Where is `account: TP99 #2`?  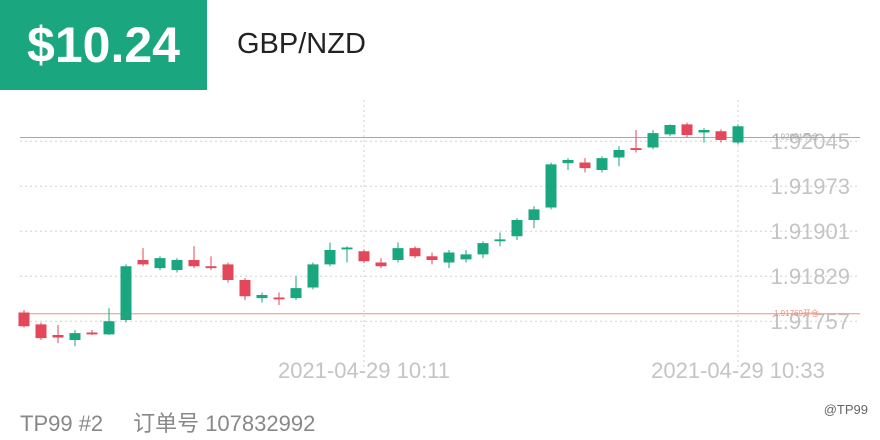
account: TP99 #2 is located at coordinates (62, 423).